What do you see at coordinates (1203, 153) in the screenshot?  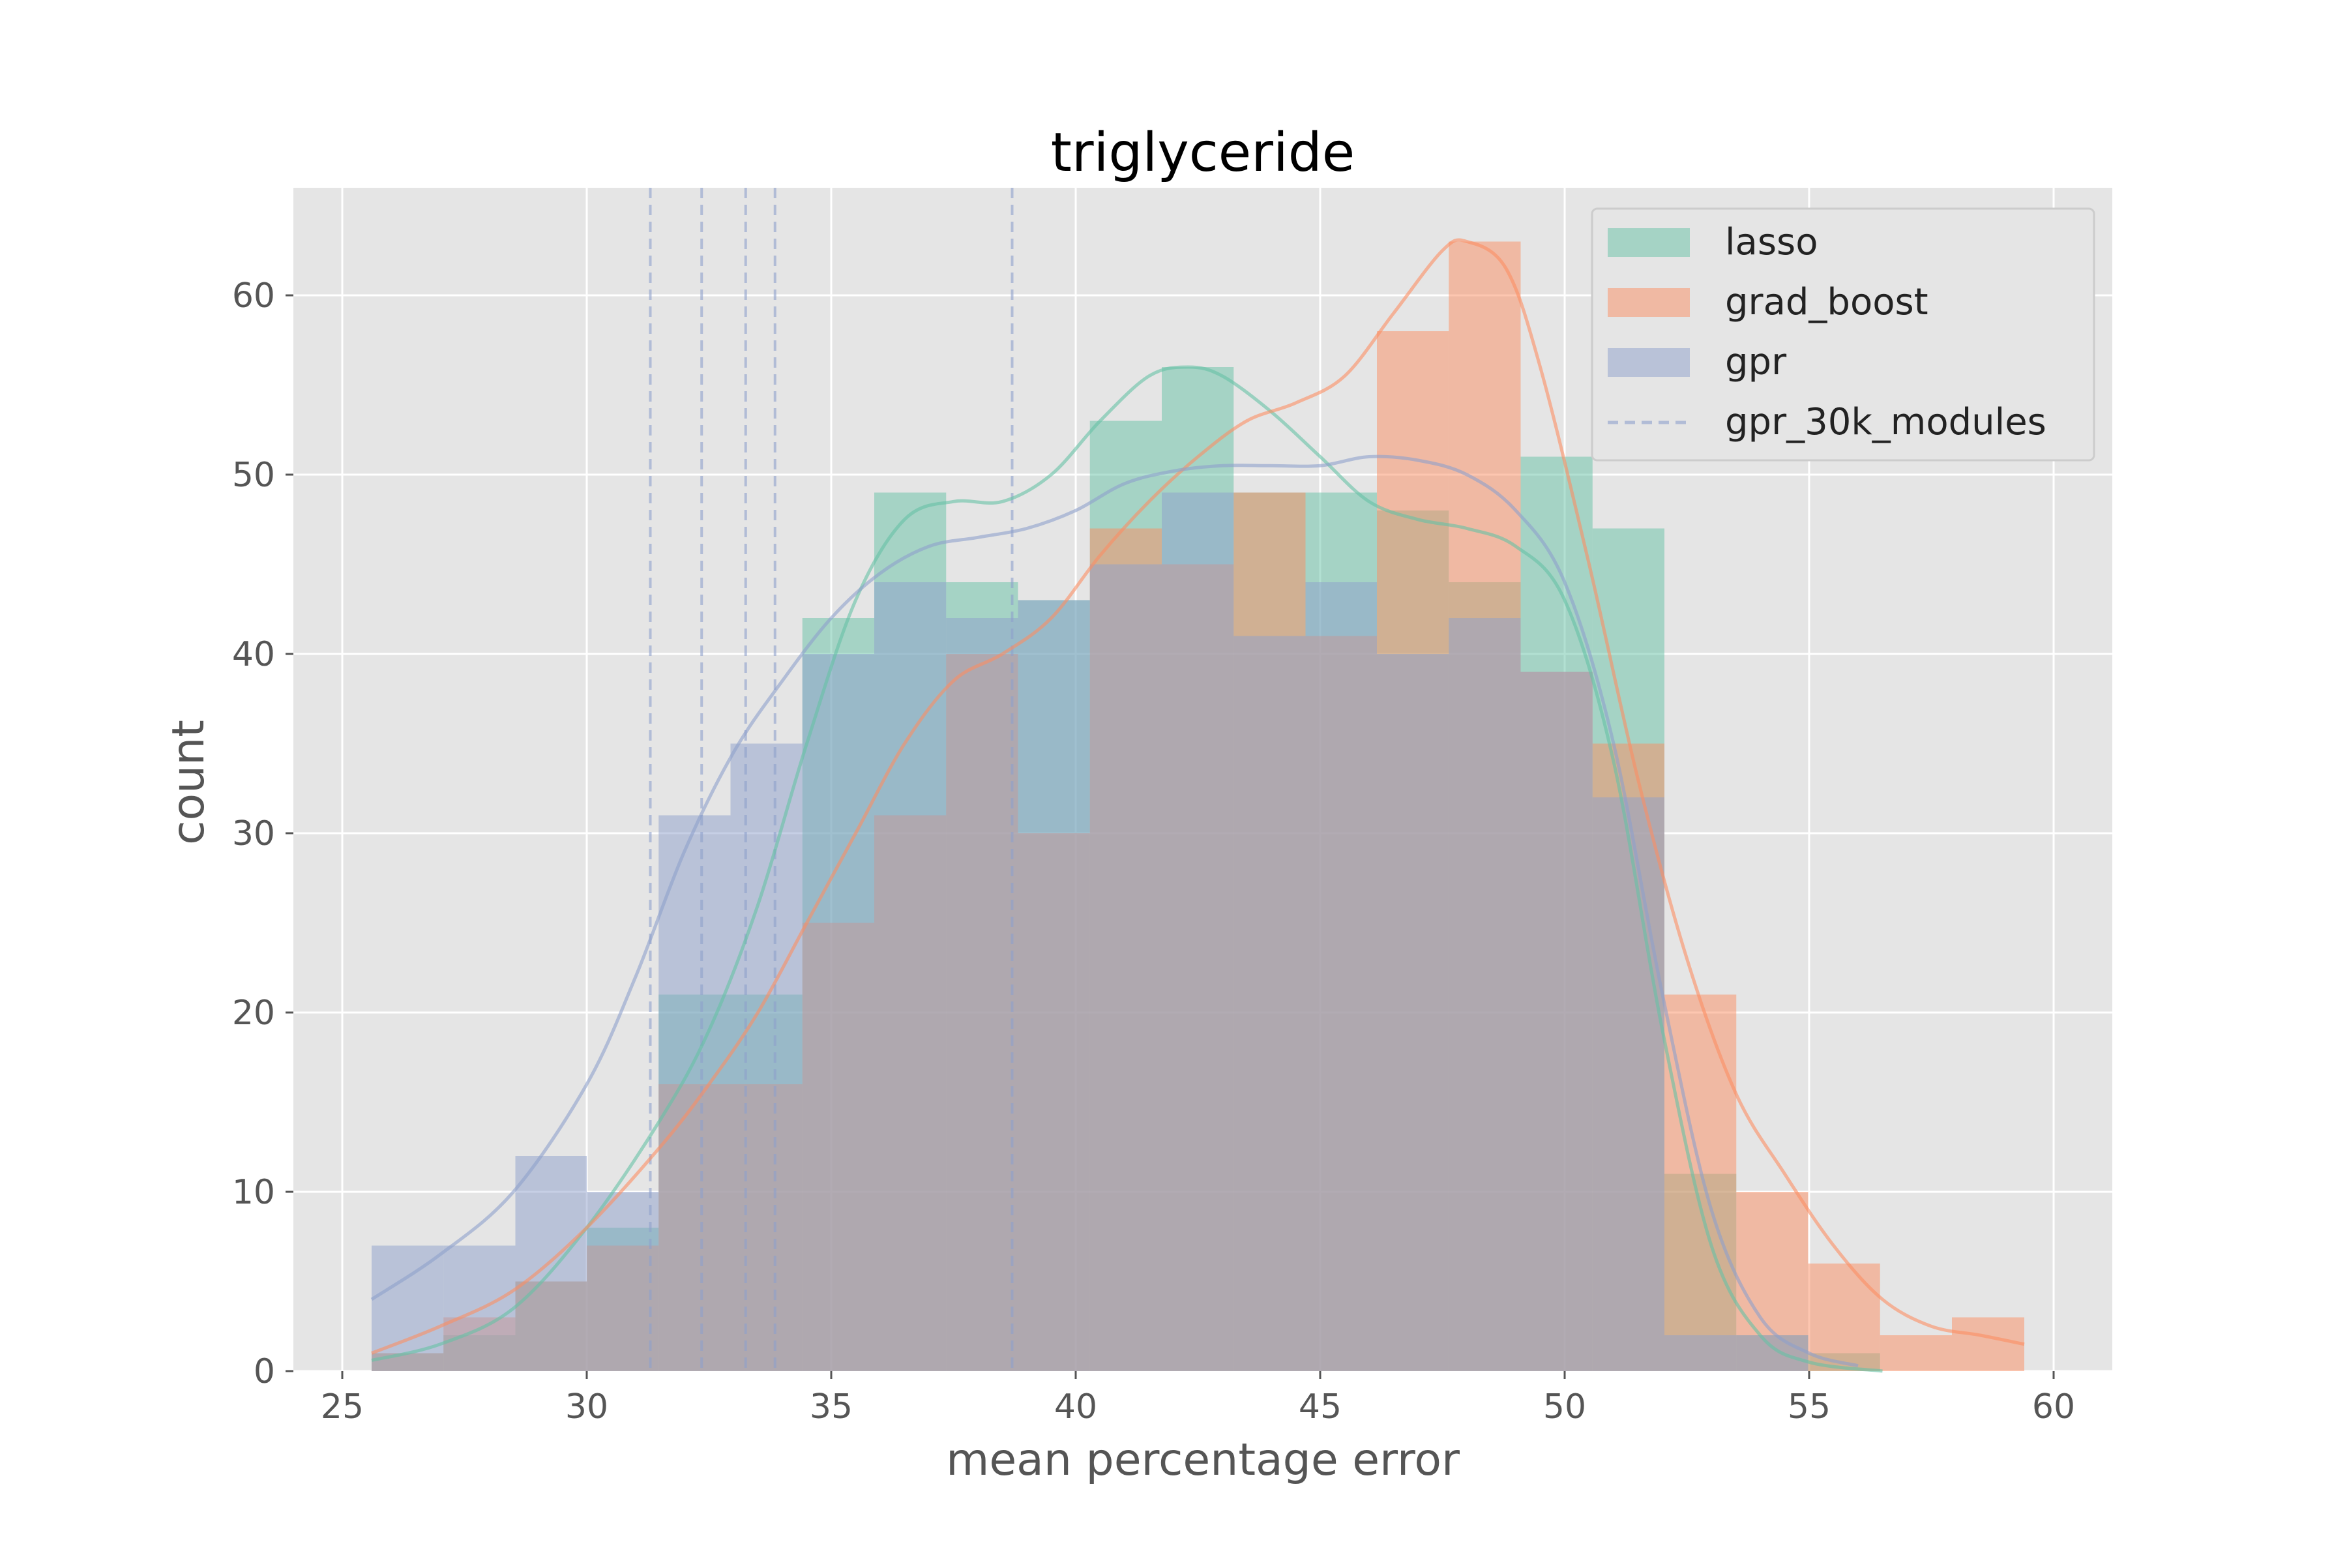 I see `chart-title: triglyceride` at bounding box center [1203, 153].